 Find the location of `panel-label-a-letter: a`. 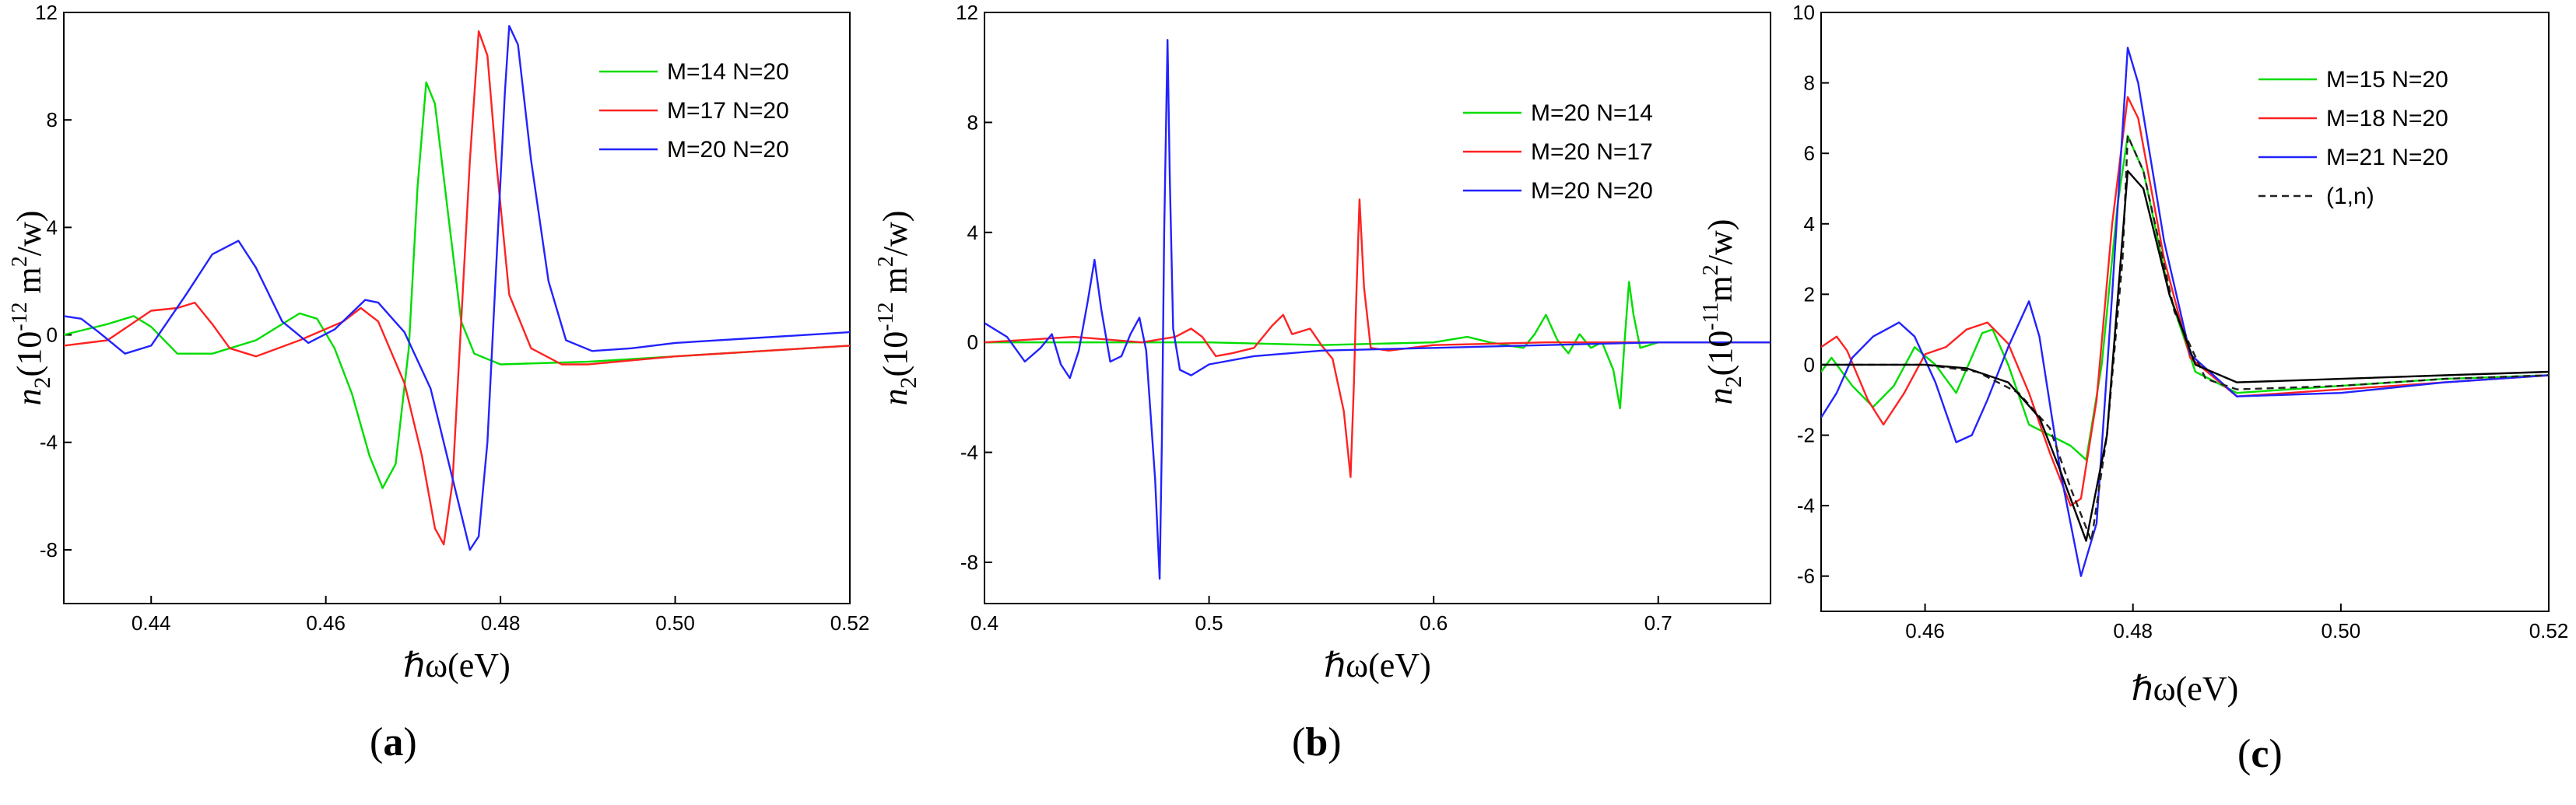

panel-label-a-letter: a is located at coordinates (394, 743).